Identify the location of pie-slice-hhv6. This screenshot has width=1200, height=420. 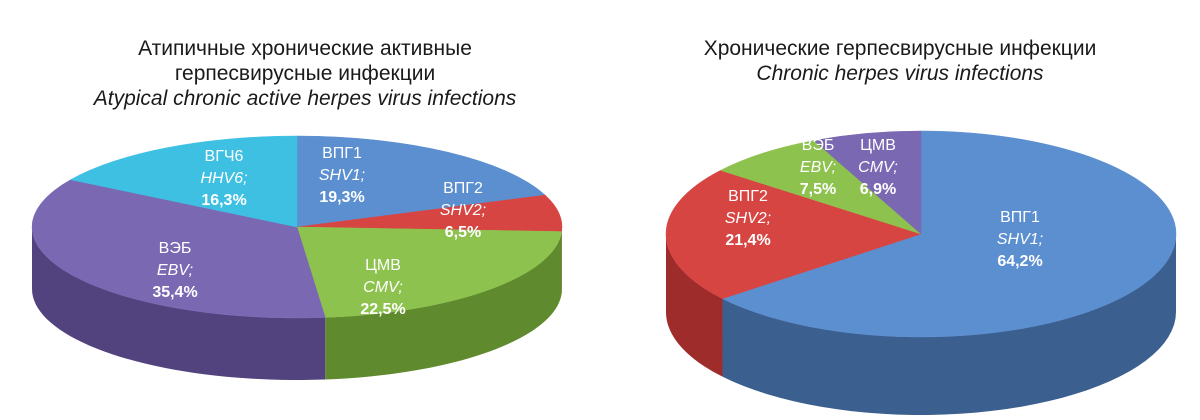
(183, 181).